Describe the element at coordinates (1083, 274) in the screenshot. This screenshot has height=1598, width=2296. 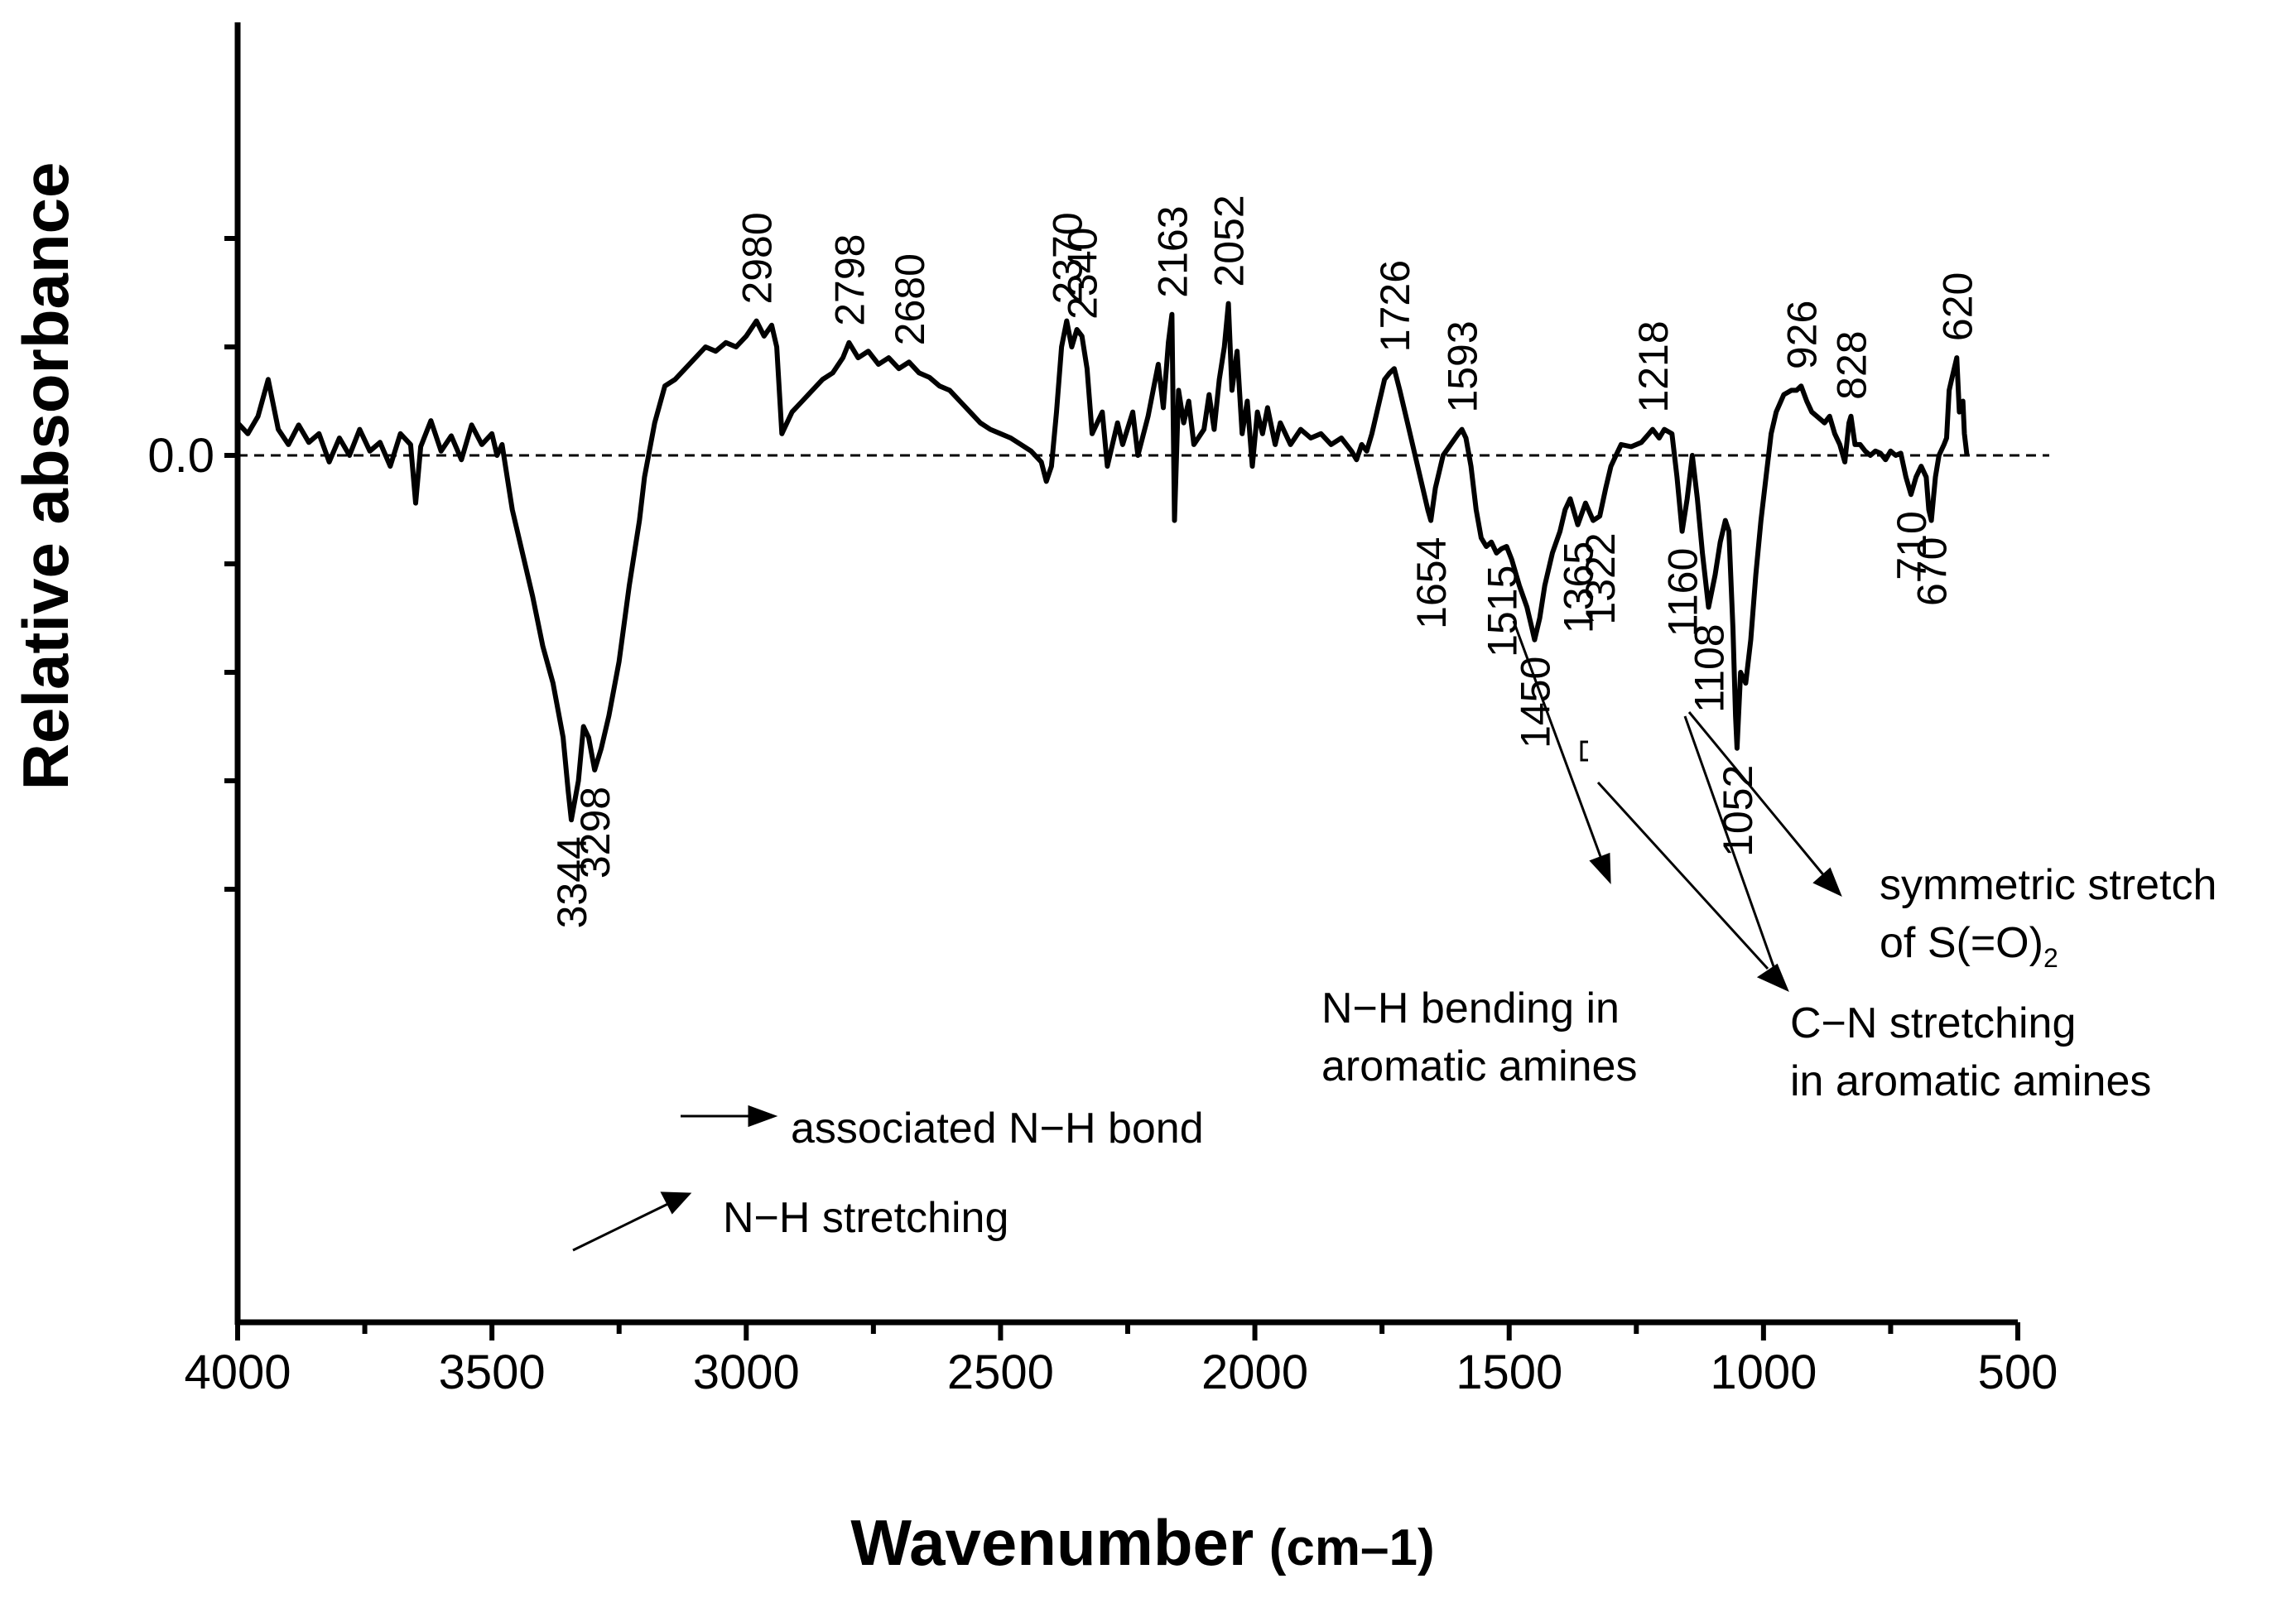
I see `peak-label-2340: 2340` at that location.